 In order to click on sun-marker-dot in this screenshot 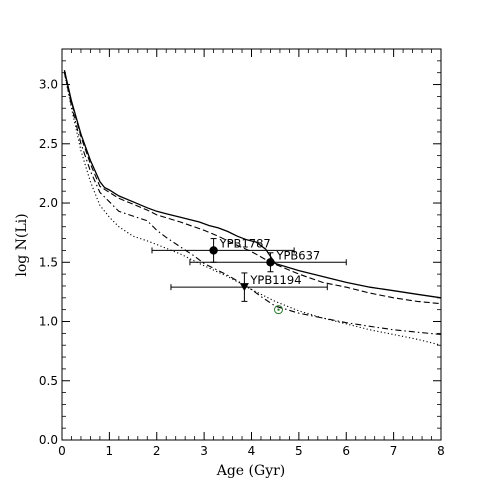, I will do `click(278, 309)`.